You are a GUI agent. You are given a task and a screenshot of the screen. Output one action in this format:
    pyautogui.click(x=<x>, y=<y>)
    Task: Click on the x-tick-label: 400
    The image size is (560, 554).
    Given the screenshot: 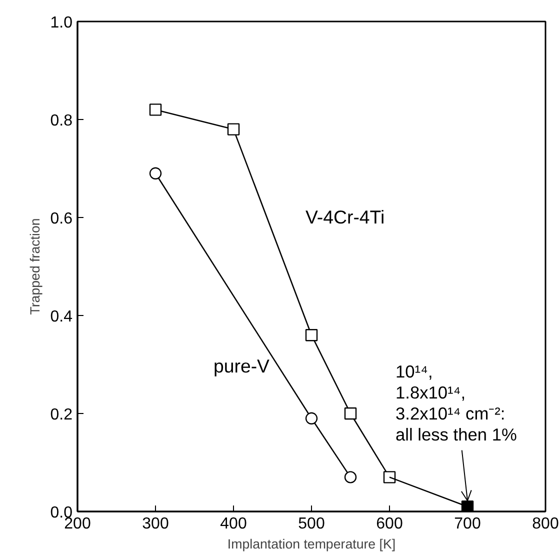 What is the action you would take?
    pyautogui.click(x=233, y=524)
    